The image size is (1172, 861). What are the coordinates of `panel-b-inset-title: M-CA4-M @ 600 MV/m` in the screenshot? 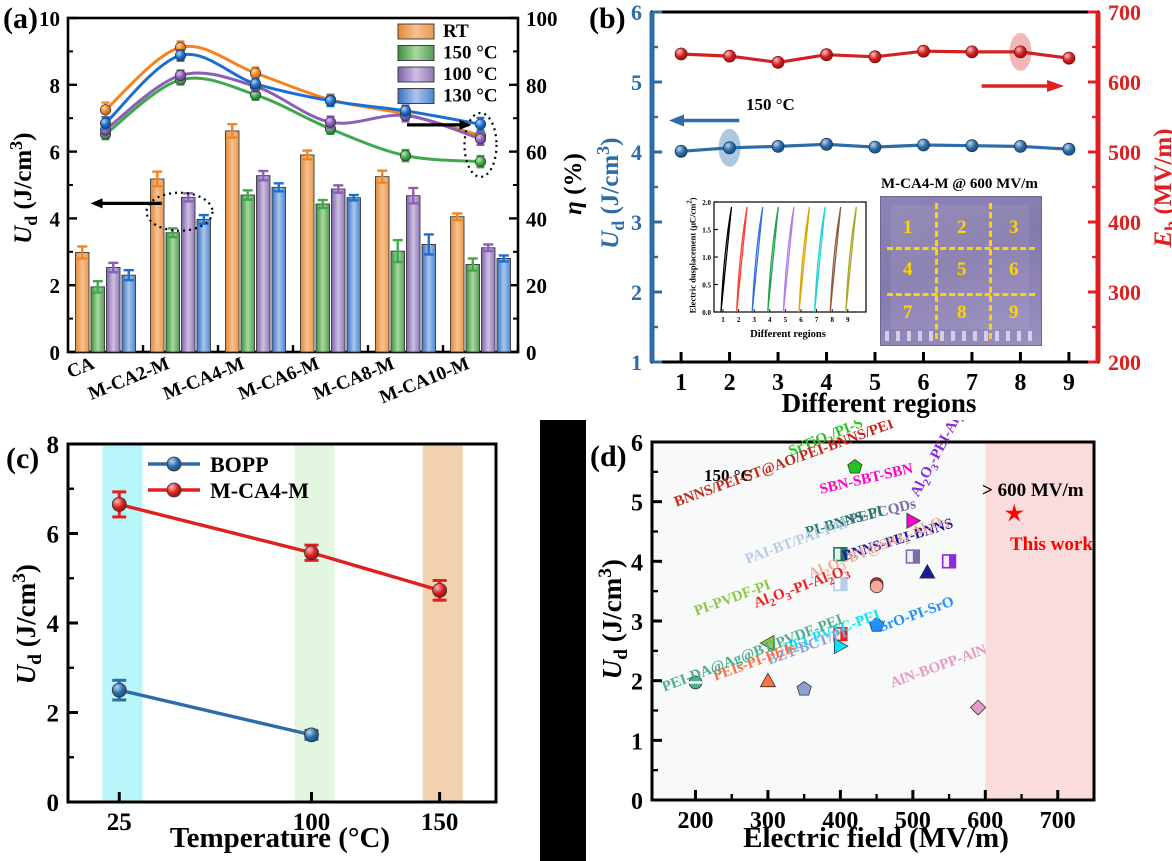 It's located at (959, 184).